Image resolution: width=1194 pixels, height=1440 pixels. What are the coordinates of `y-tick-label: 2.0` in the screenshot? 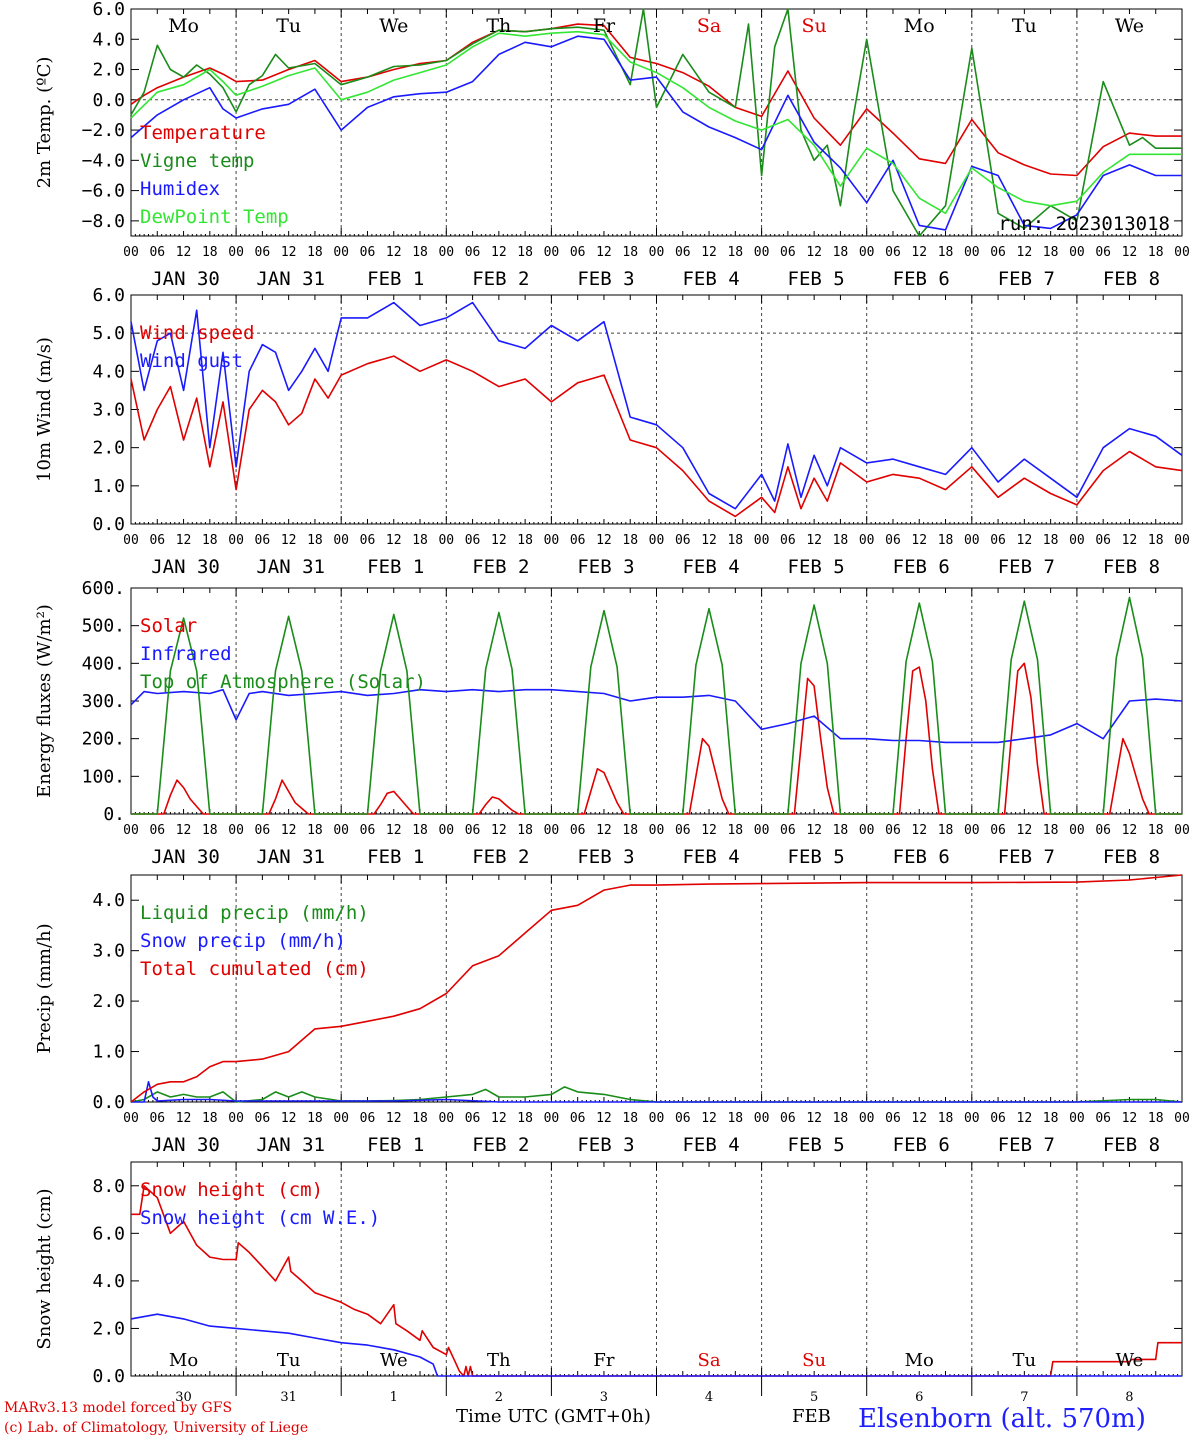 It's located at (108, 1001).